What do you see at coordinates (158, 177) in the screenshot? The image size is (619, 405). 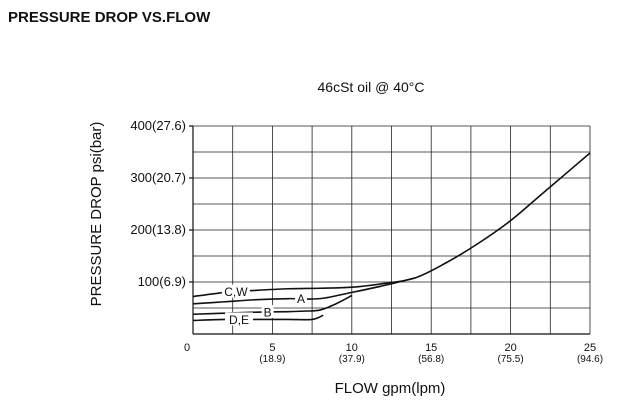 I see `y-tick-label: 300(20.7)` at bounding box center [158, 177].